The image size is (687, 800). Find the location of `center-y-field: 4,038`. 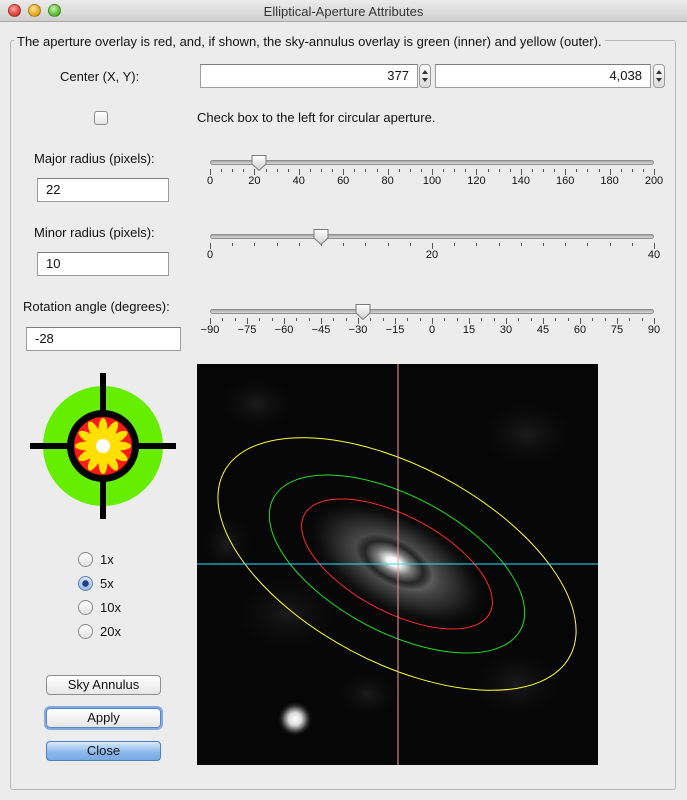

center-y-field: 4,038 is located at coordinates (543, 76).